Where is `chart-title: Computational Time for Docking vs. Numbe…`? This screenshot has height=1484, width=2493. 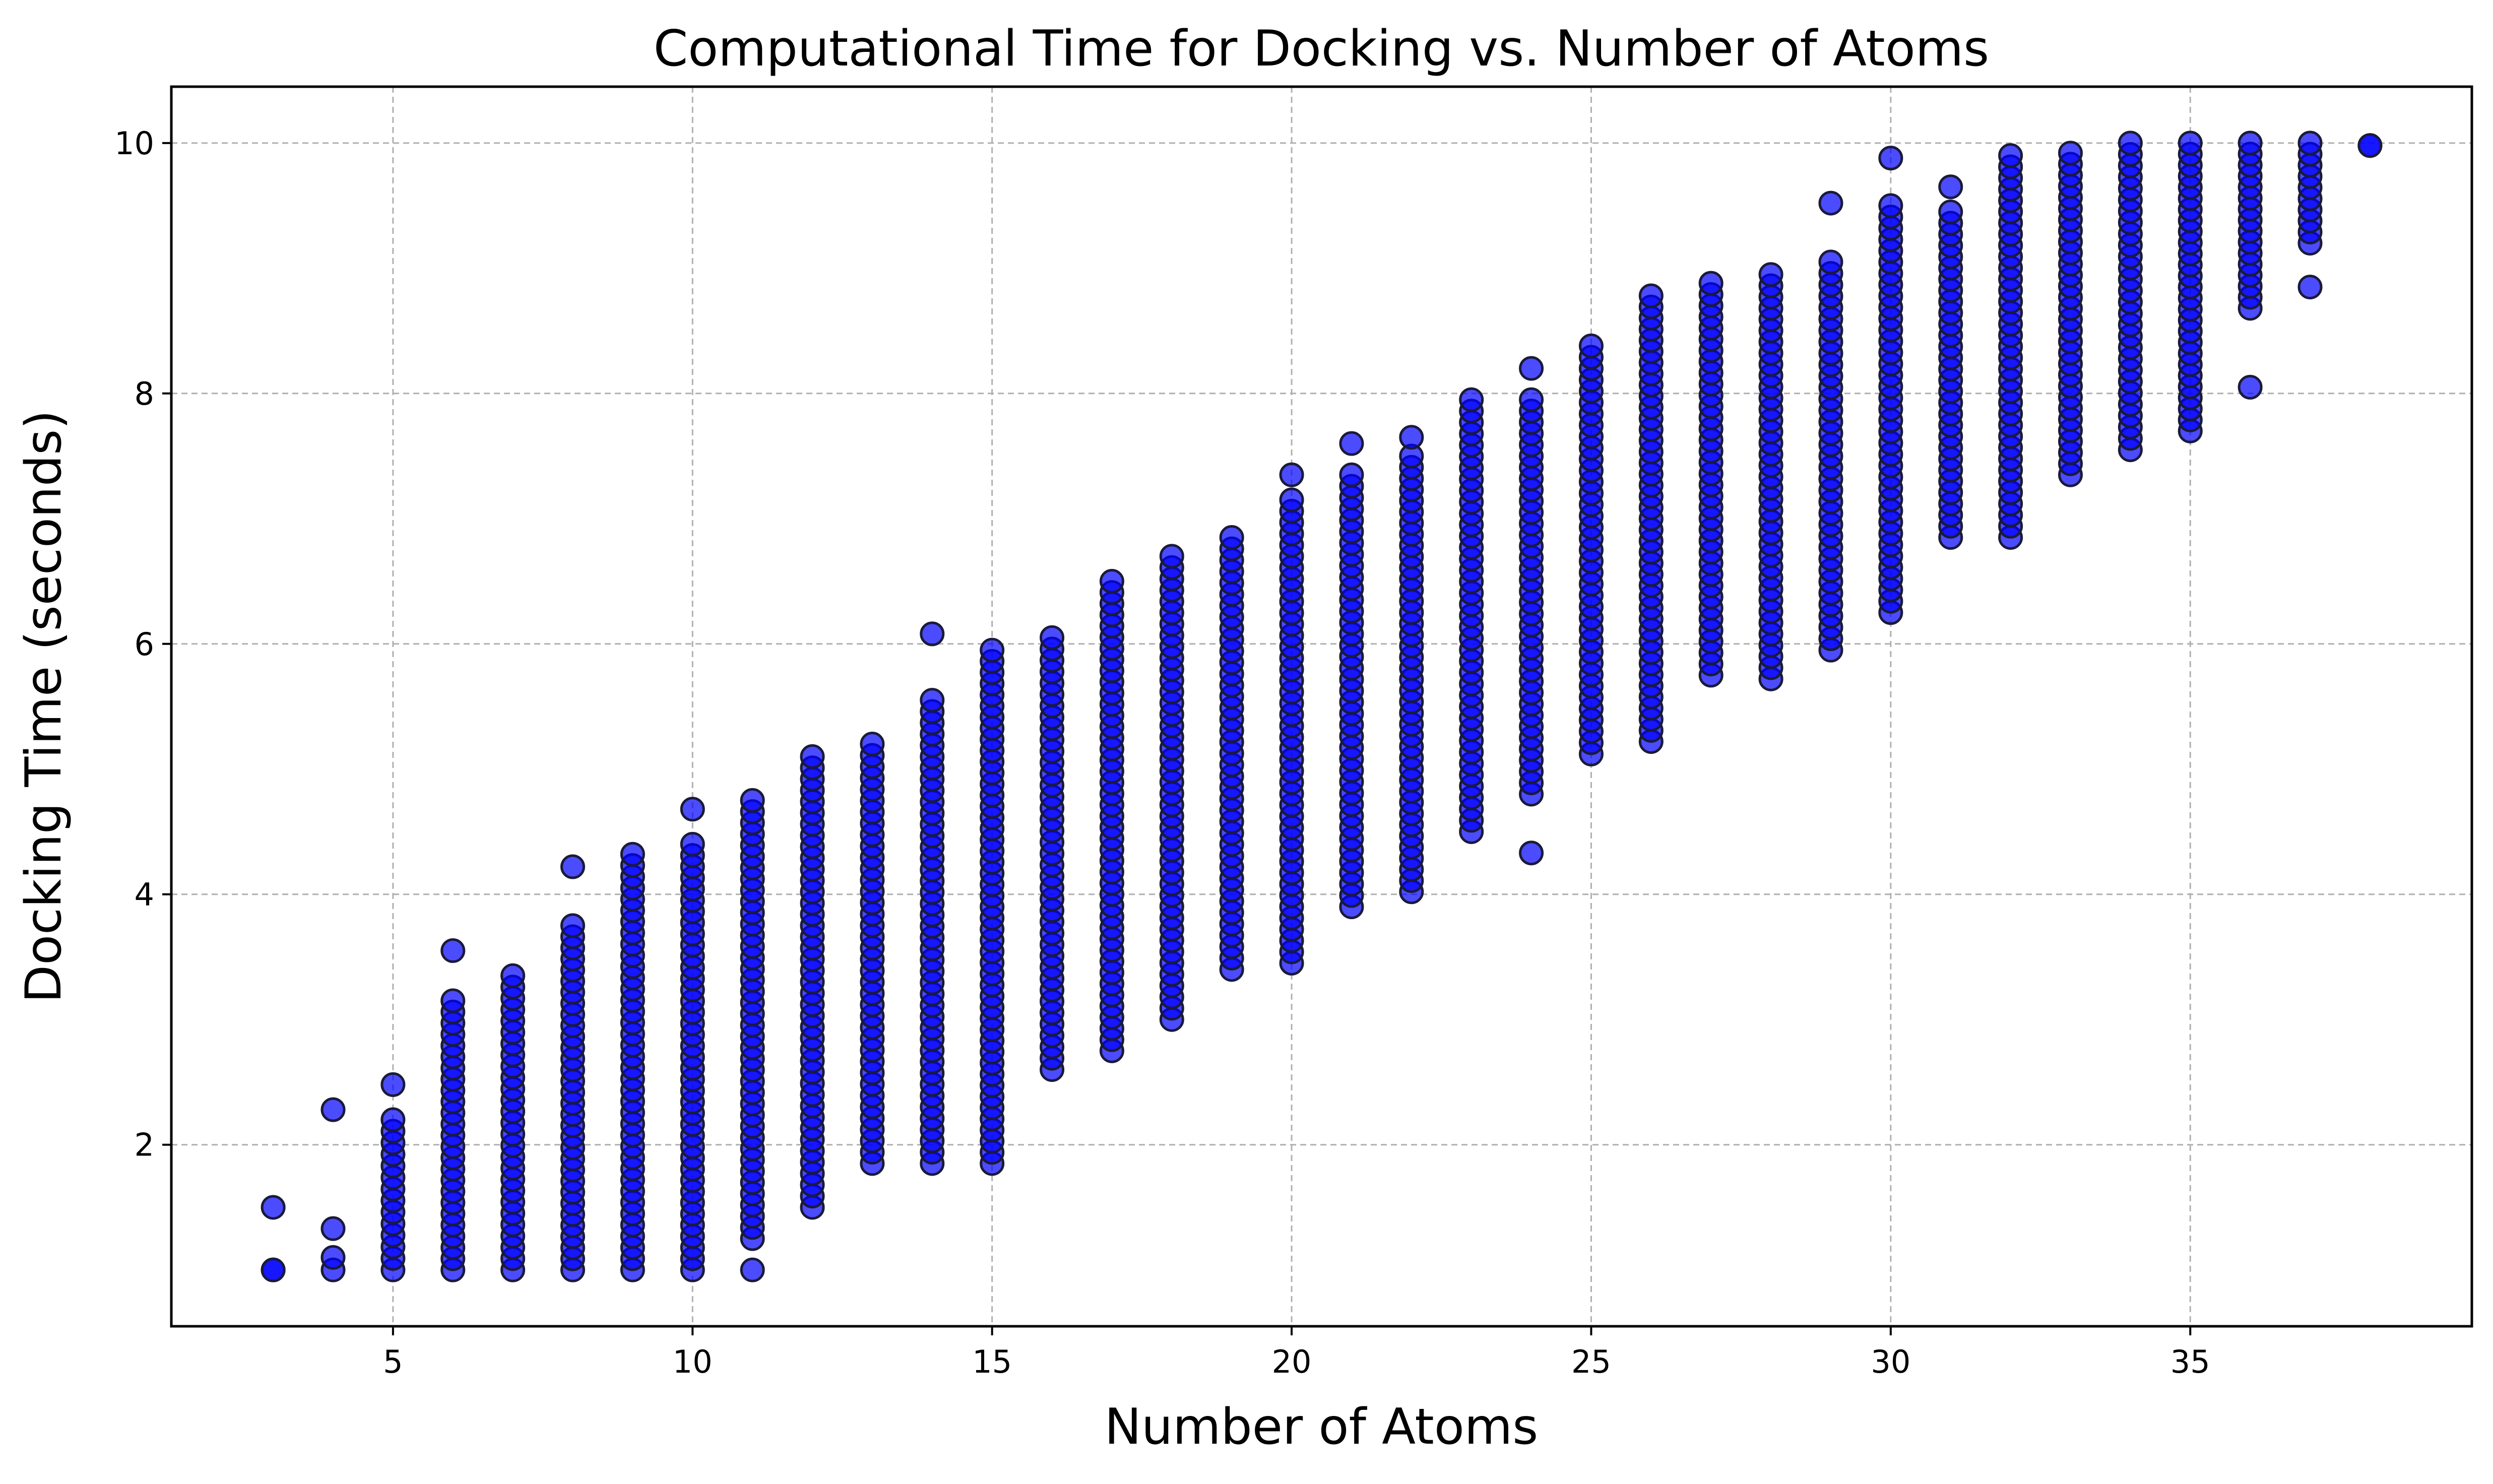 chart-title: Computational Time for Docking vs. Numbe… is located at coordinates (1321, 49).